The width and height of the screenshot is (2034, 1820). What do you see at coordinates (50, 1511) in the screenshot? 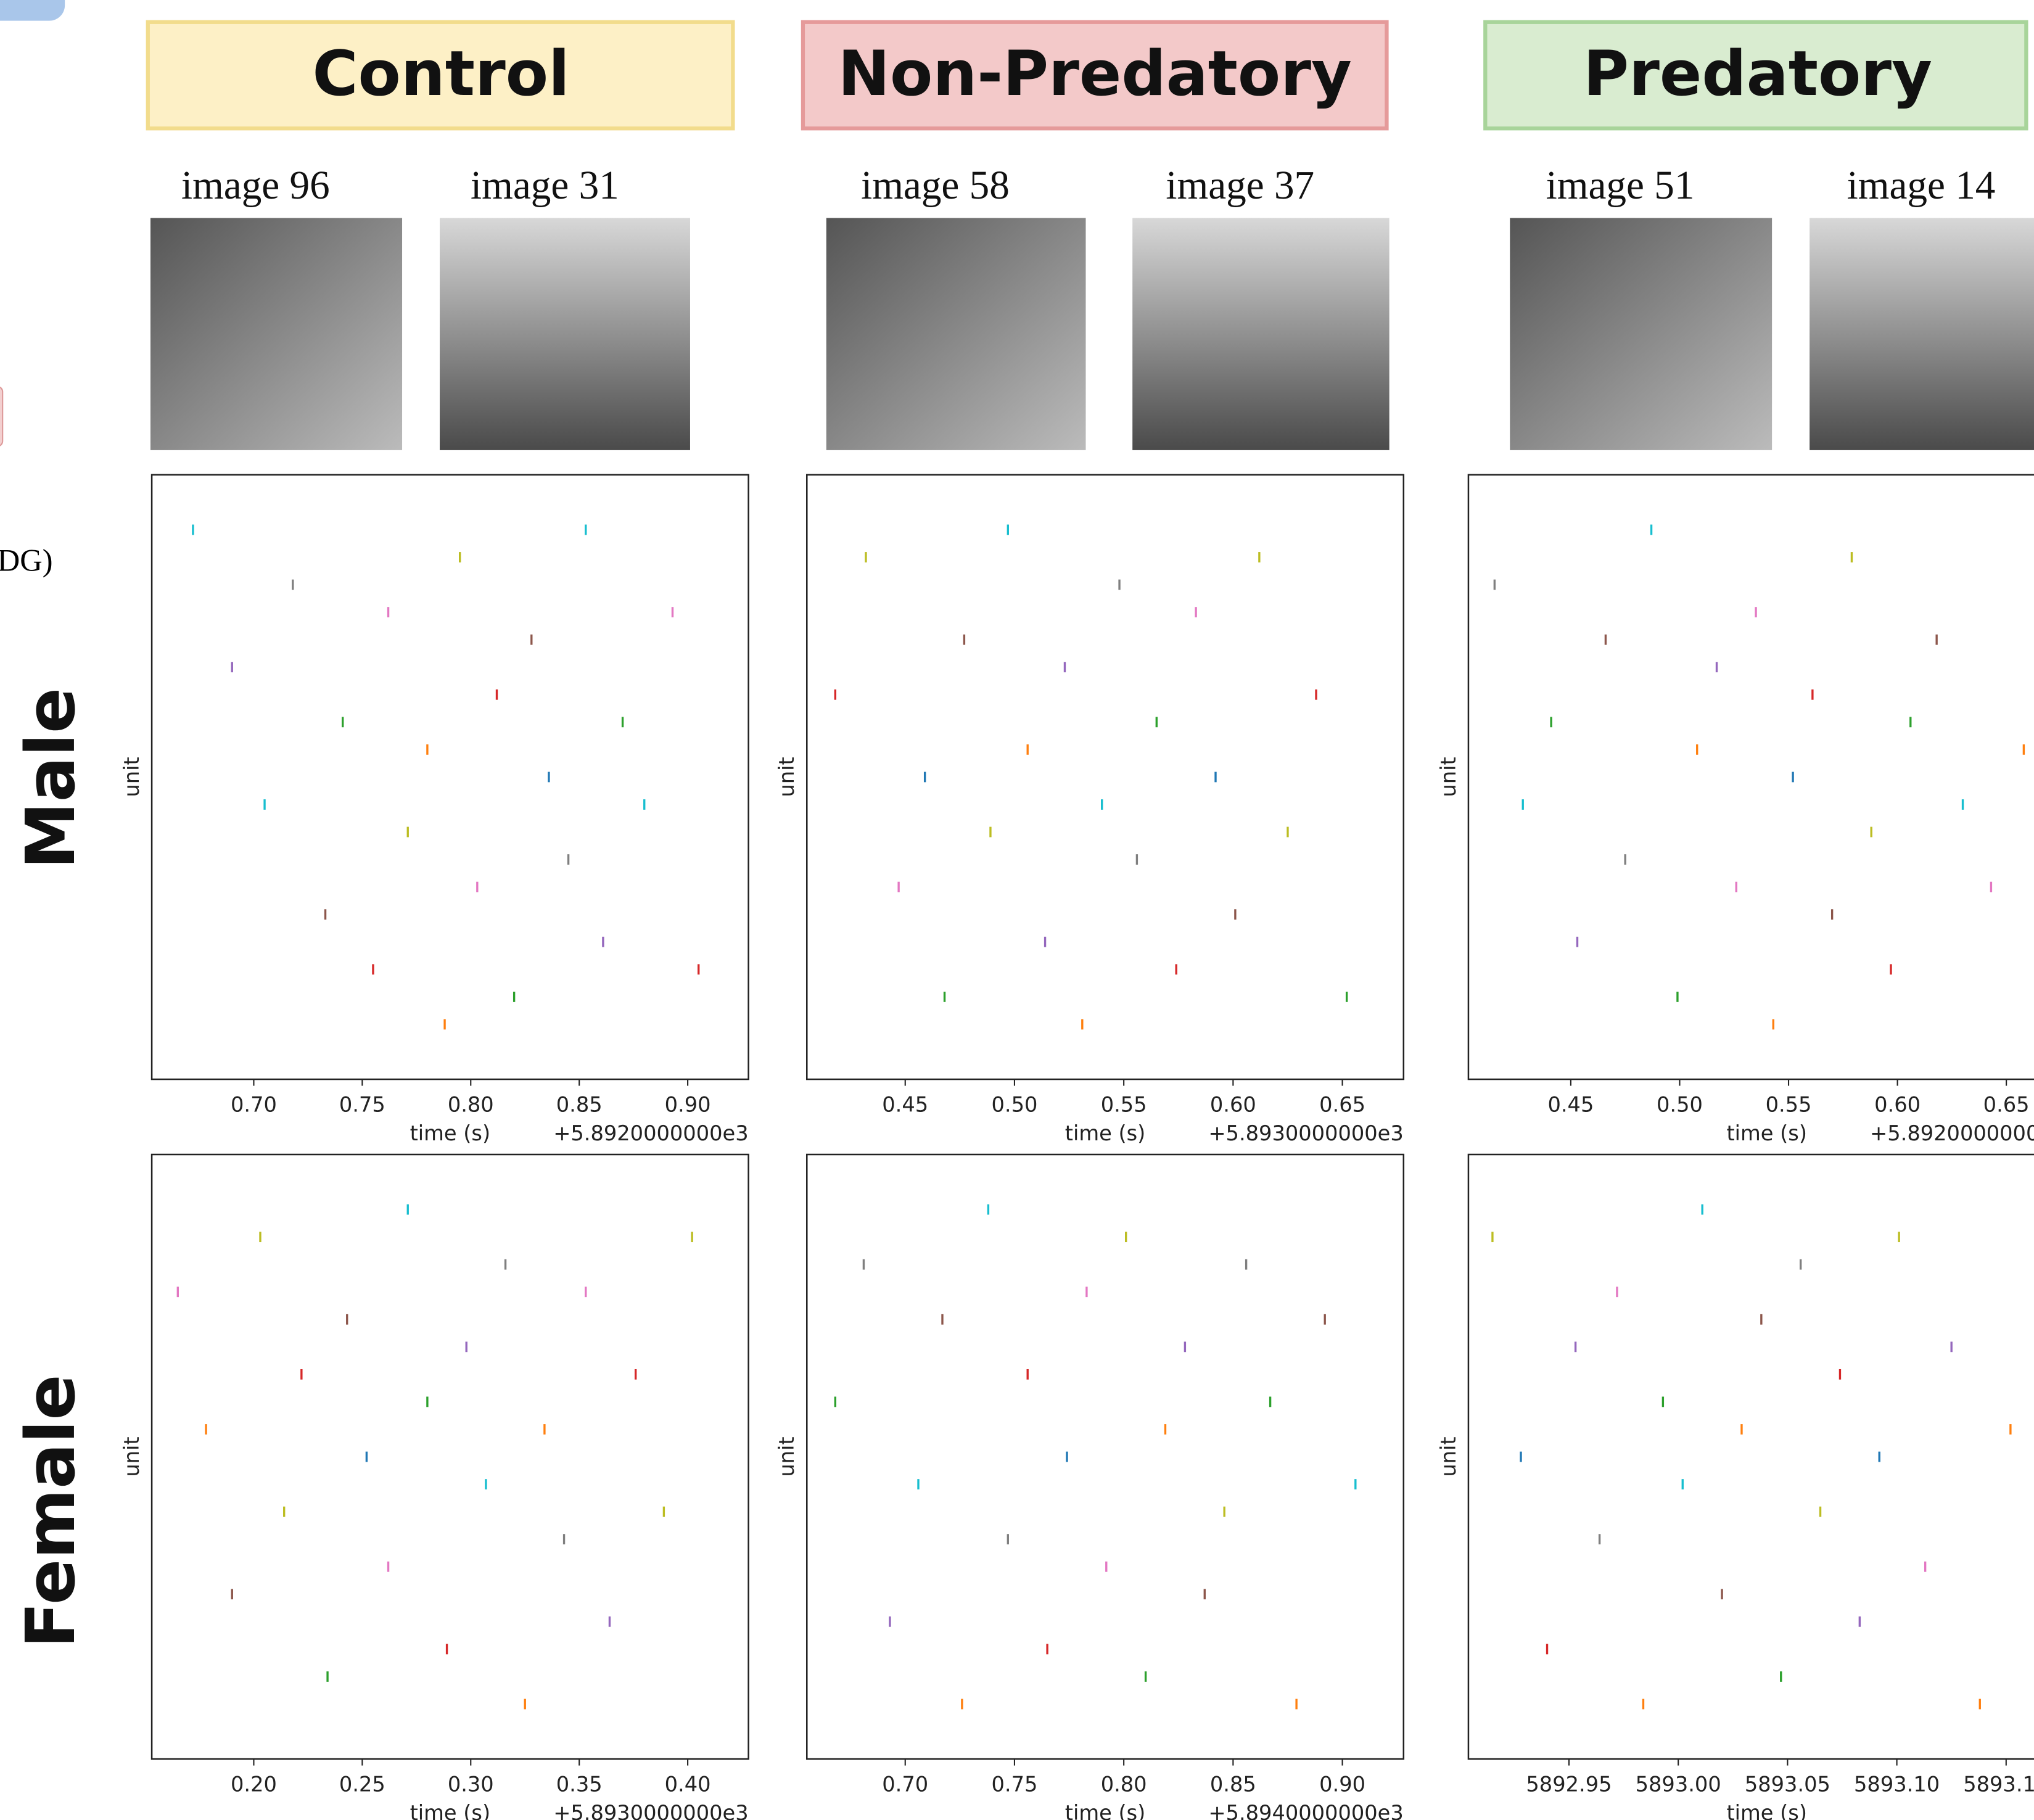
I see `row-label: Female` at bounding box center [50, 1511].